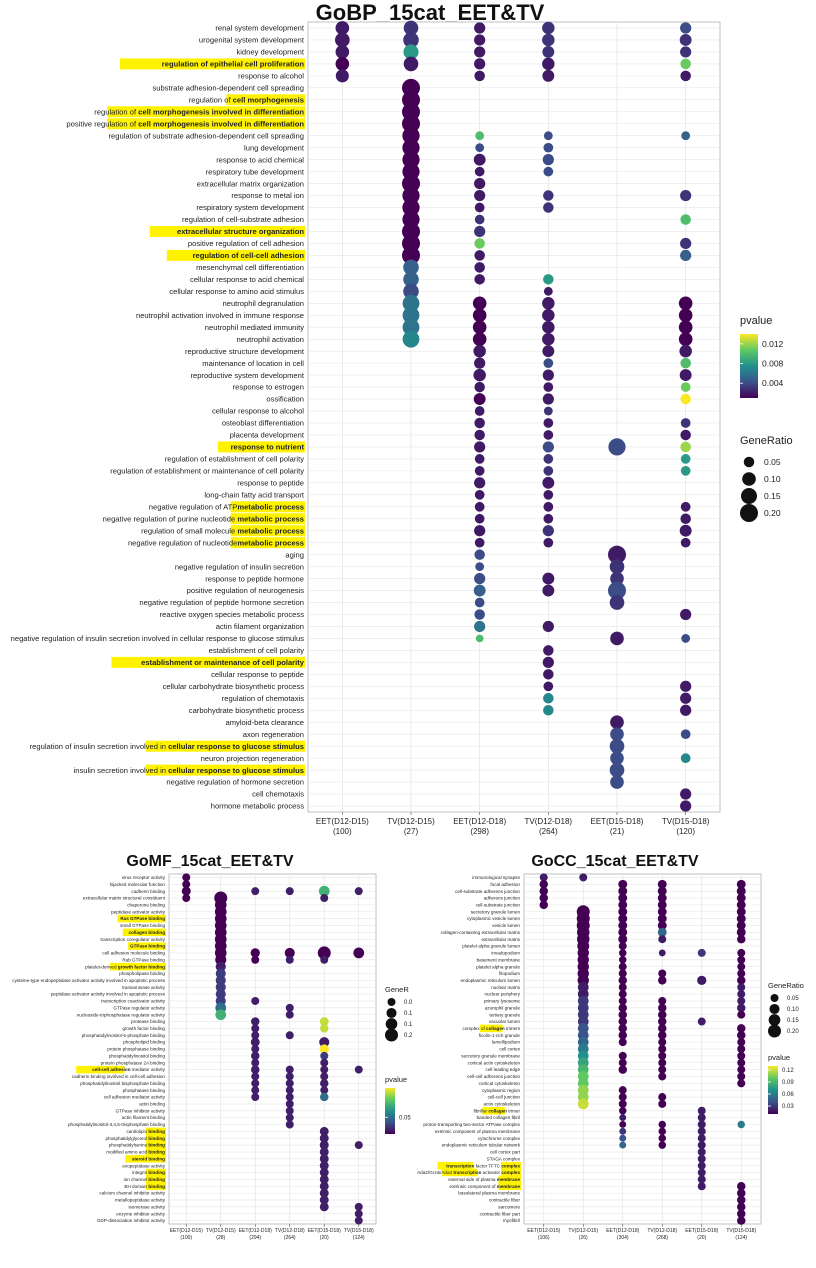  I want to click on term-segment: ficolin-1-rich granule, so click(500, 1035).